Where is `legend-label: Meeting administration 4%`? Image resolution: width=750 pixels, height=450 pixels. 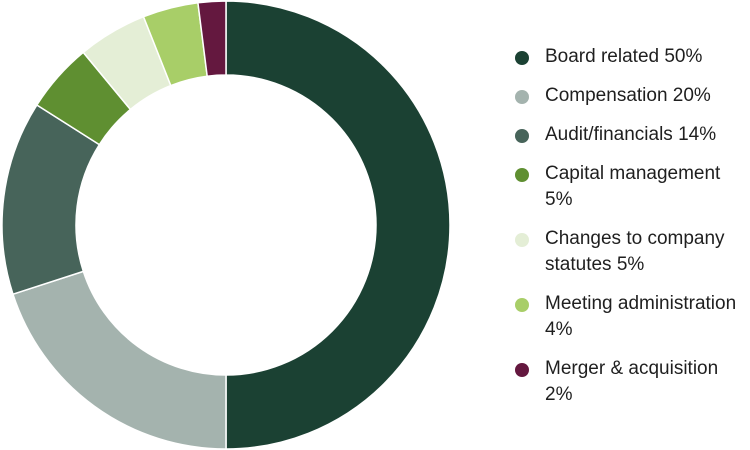
legend-label: Meeting administration 4% is located at coordinates (641, 316).